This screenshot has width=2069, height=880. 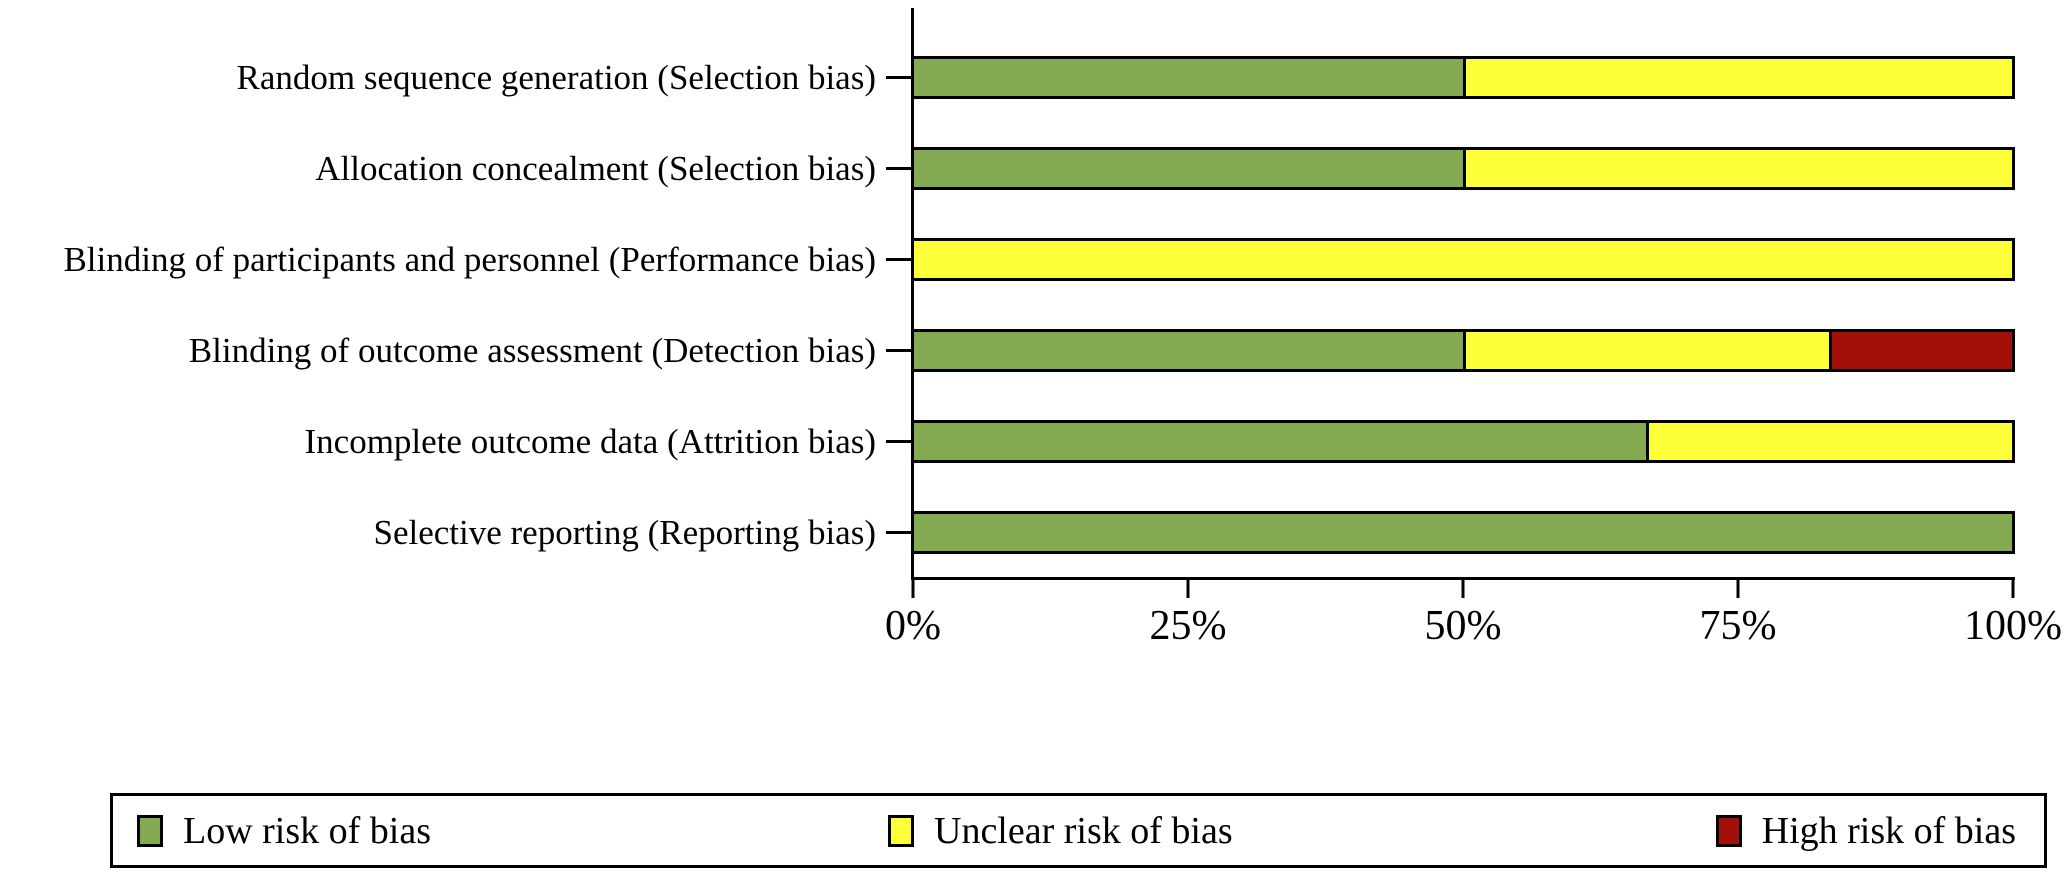 What do you see at coordinates (1083, 830) in the screenshot?
I see `legend-label: Unclear risk of bias` at bounding box center [1083, 830].